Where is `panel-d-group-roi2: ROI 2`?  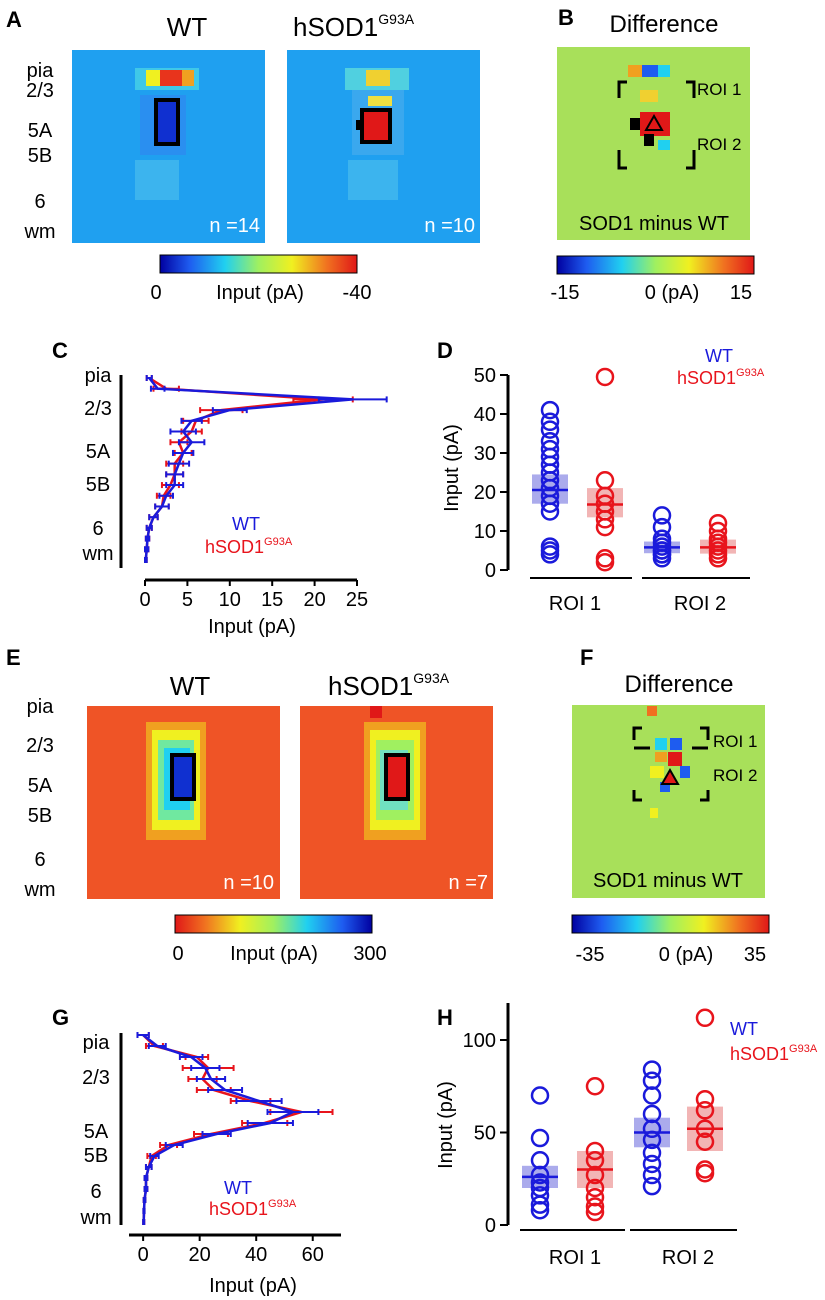
panel-d-group-roi2: ROI 2 is located at coordinates (700, 604).